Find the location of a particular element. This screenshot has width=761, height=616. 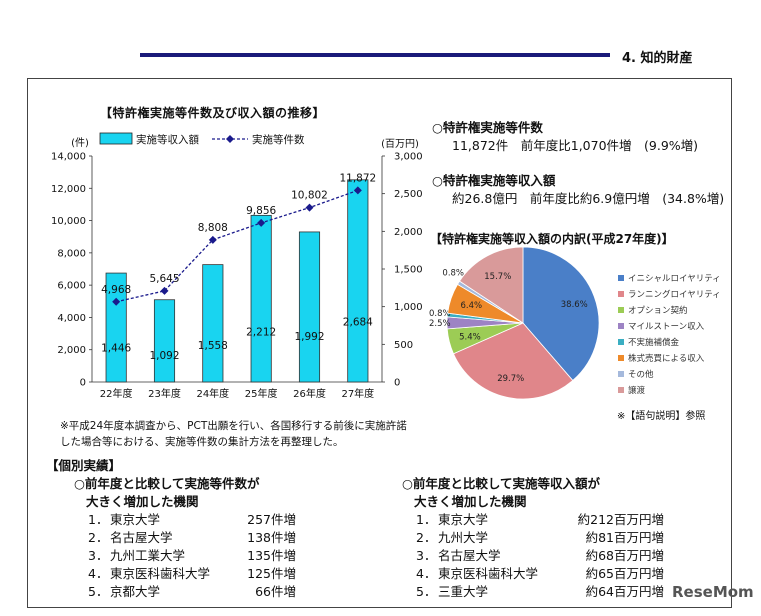

ranking-value: 約65百万円増 is located at coordinates (624, 573).